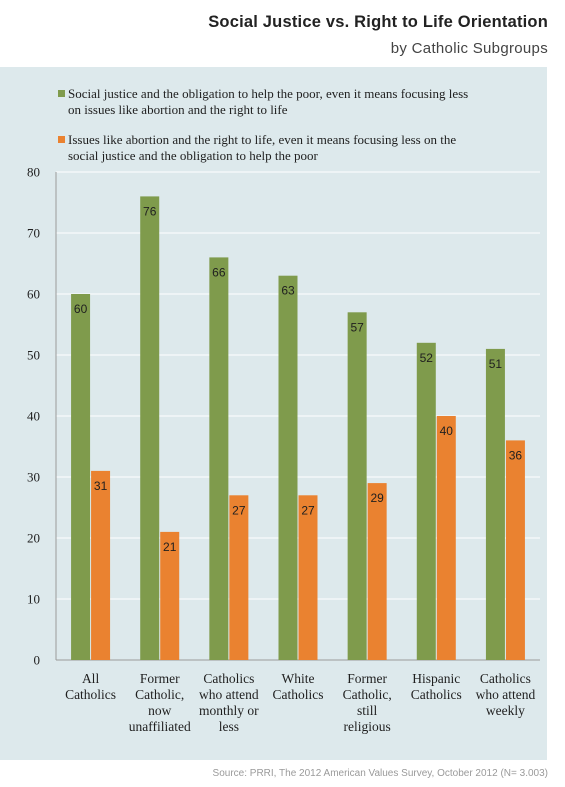 This screenshot has height=787, width=565. I want to click on x-category-label: less, so click(229, 726).